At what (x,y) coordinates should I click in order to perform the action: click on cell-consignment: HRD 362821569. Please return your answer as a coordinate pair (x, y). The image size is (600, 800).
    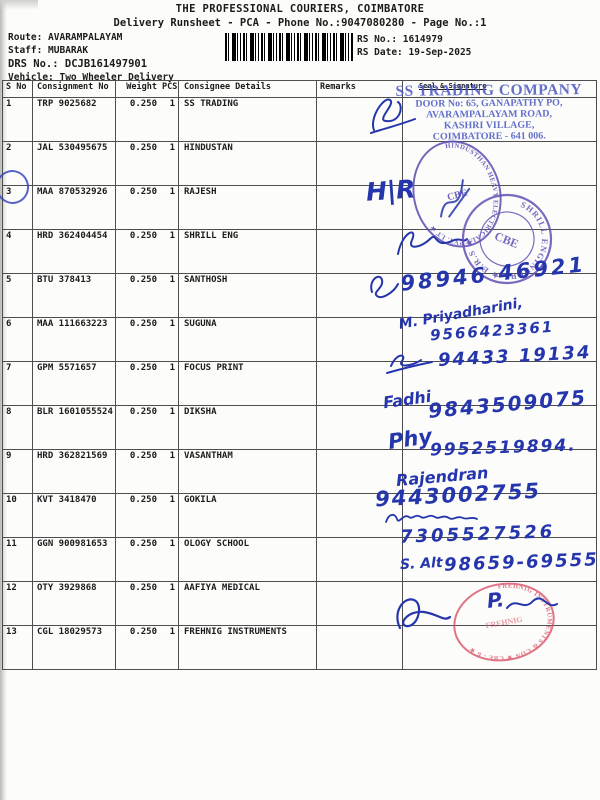
    Looking at the image, I should click on (74, 471).